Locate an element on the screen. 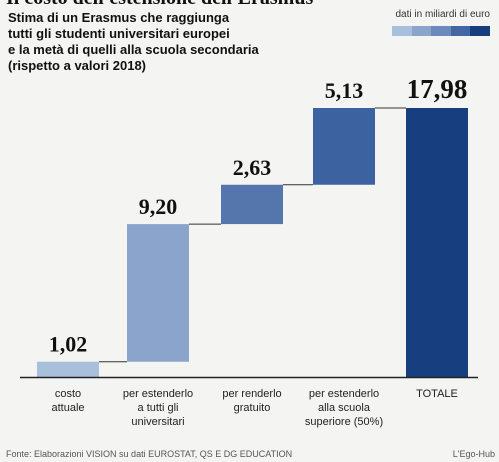 The width and height of the screenshot is (499, 462). category-label: per renderlo is located at coordinates (251, 394).